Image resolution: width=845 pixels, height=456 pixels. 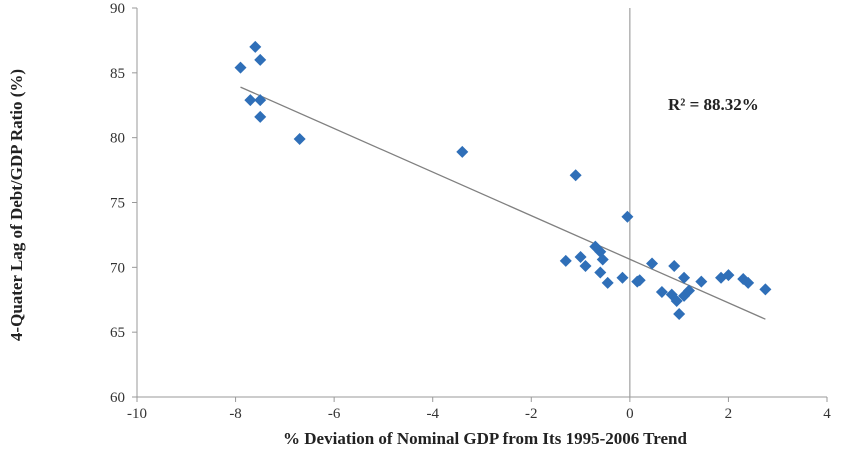 I want to click on y-tick-label: 90, so click(x=117, y=9).